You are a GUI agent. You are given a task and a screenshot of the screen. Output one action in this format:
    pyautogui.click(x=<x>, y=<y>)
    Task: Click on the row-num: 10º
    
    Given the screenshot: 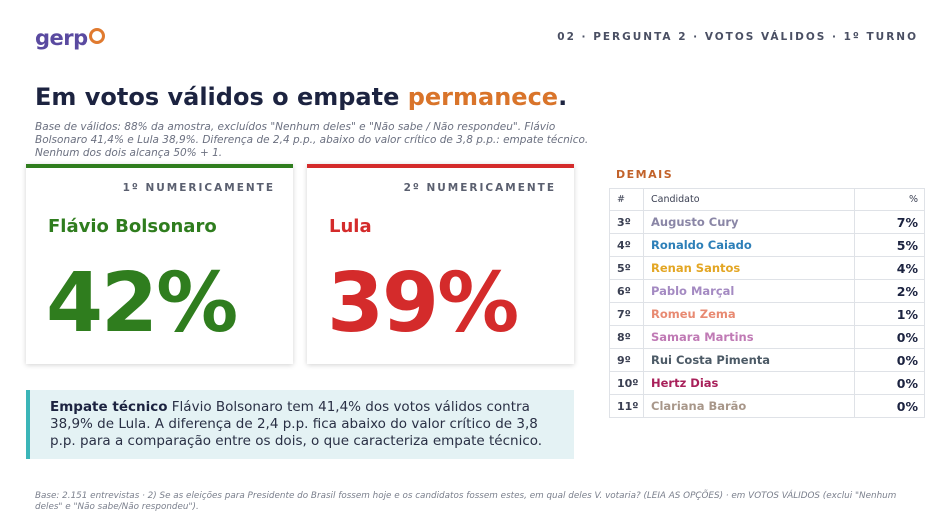 What is the action you would take?
    pyautogui.click(x=626, y=383)
    